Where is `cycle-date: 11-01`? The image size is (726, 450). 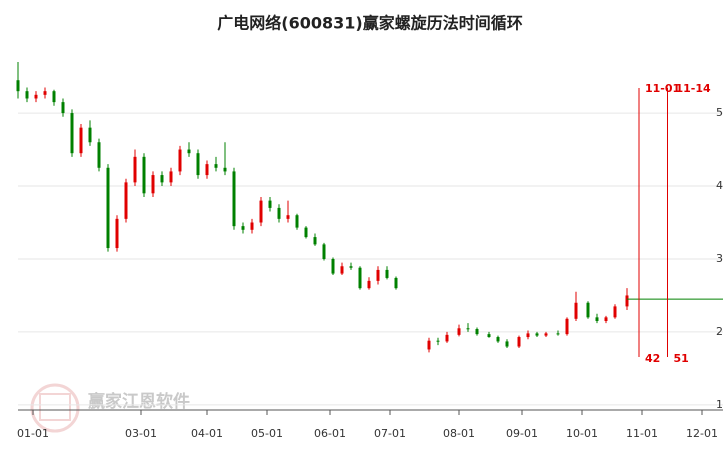 cycle-date: 11-01 is located at coordinates (662, 88).